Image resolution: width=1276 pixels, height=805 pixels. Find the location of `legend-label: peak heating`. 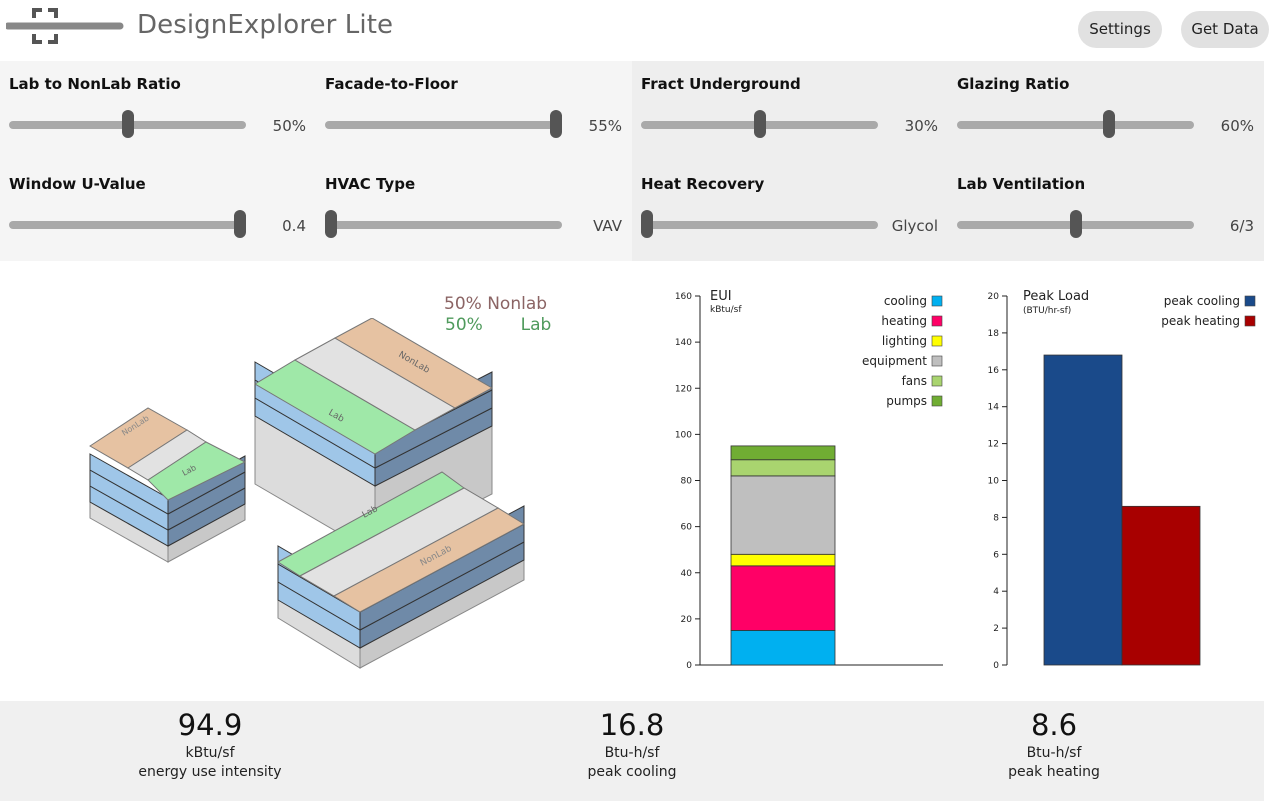

legend-label: peak heating is located at coordinates (1200, 321).